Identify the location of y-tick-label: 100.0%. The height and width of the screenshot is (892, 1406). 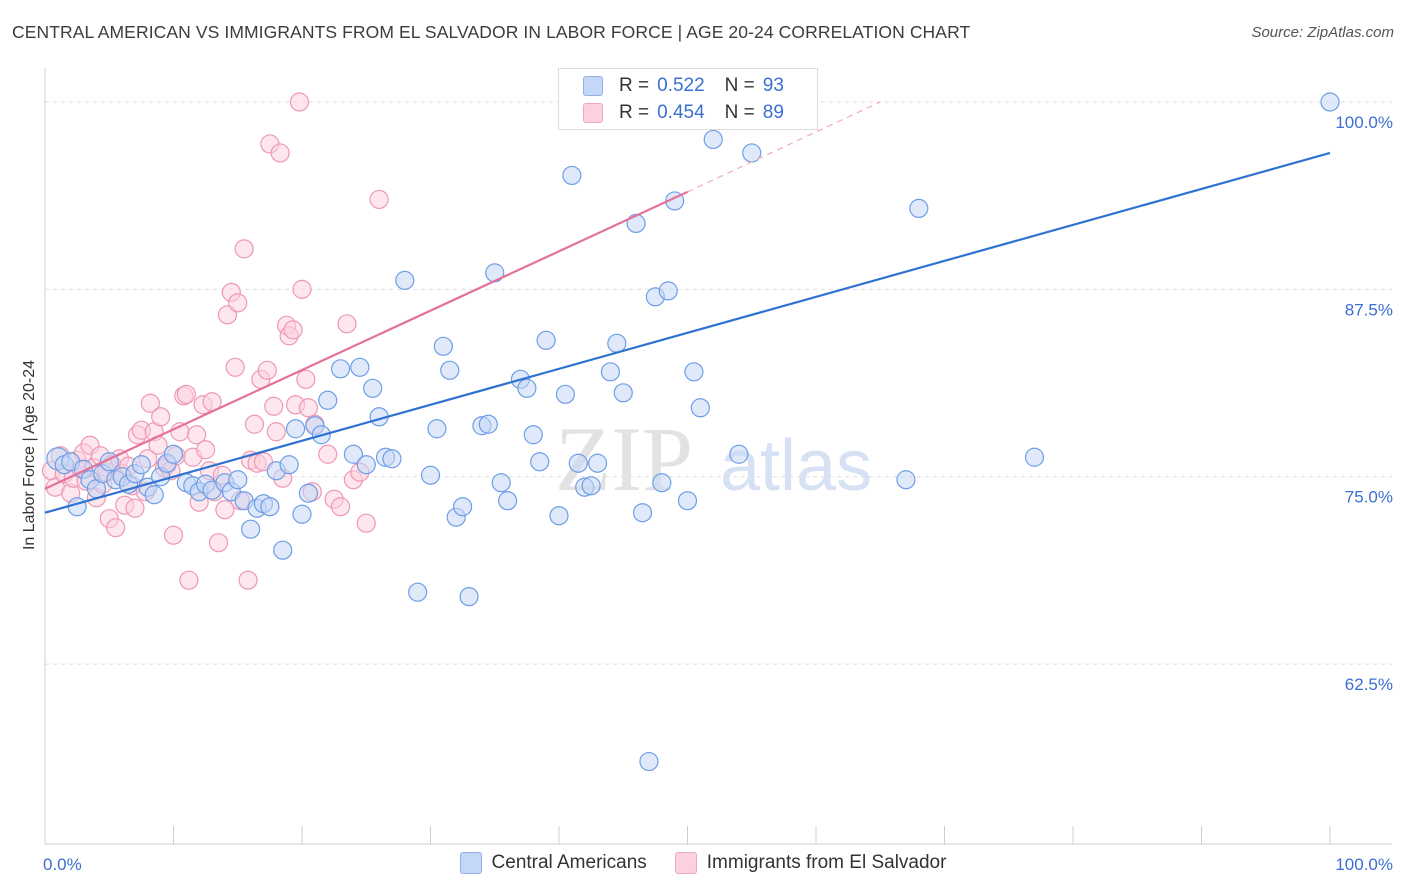
(1364, 122).